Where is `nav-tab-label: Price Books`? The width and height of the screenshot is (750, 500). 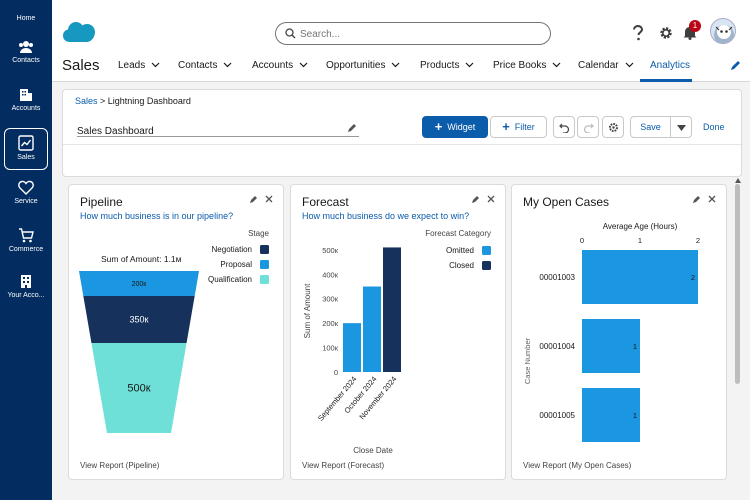
nav-tab-label: Price Books is located at coordinates (520, 65).